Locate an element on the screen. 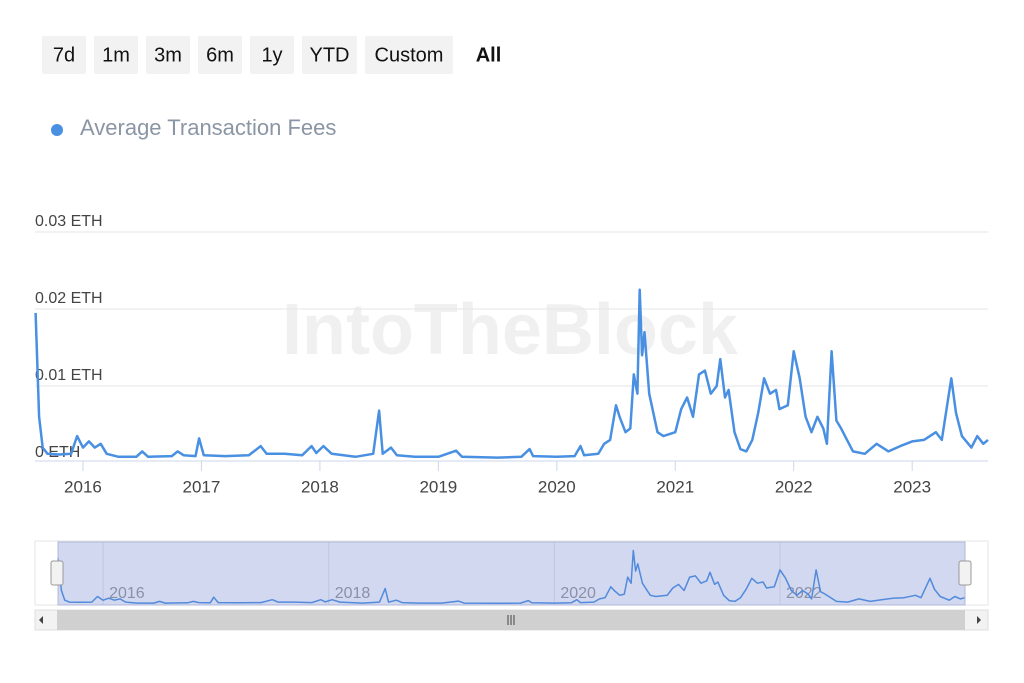  range-button-label: All is located at coordinates (489, 55).